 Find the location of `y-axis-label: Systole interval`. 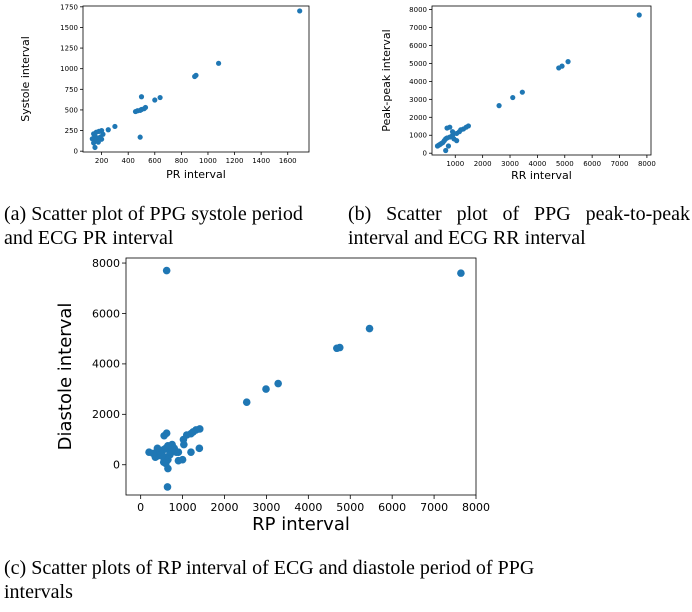

y-axis-label: Systole interval is located at coordinates (25, 79).